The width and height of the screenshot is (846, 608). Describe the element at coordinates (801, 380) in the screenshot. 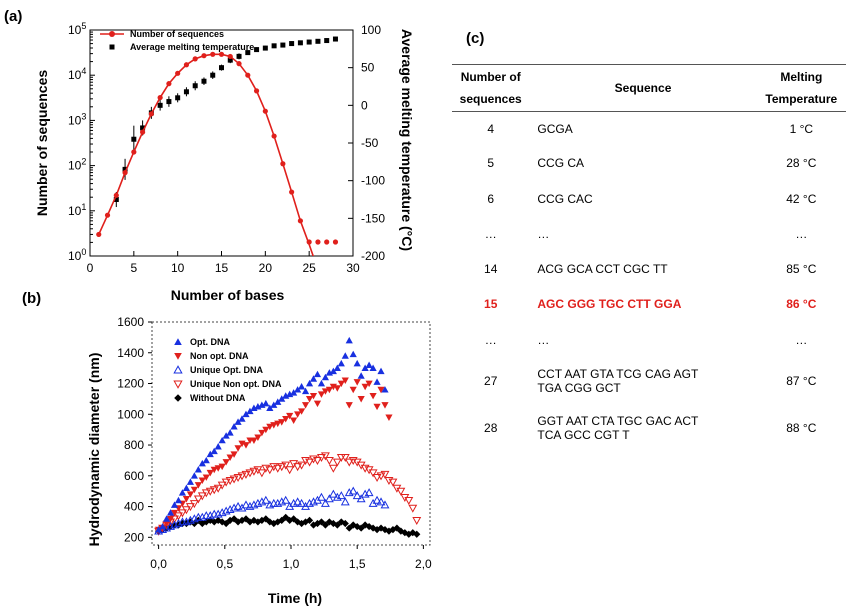

I see `cell-melting: 87 °C` at that location.